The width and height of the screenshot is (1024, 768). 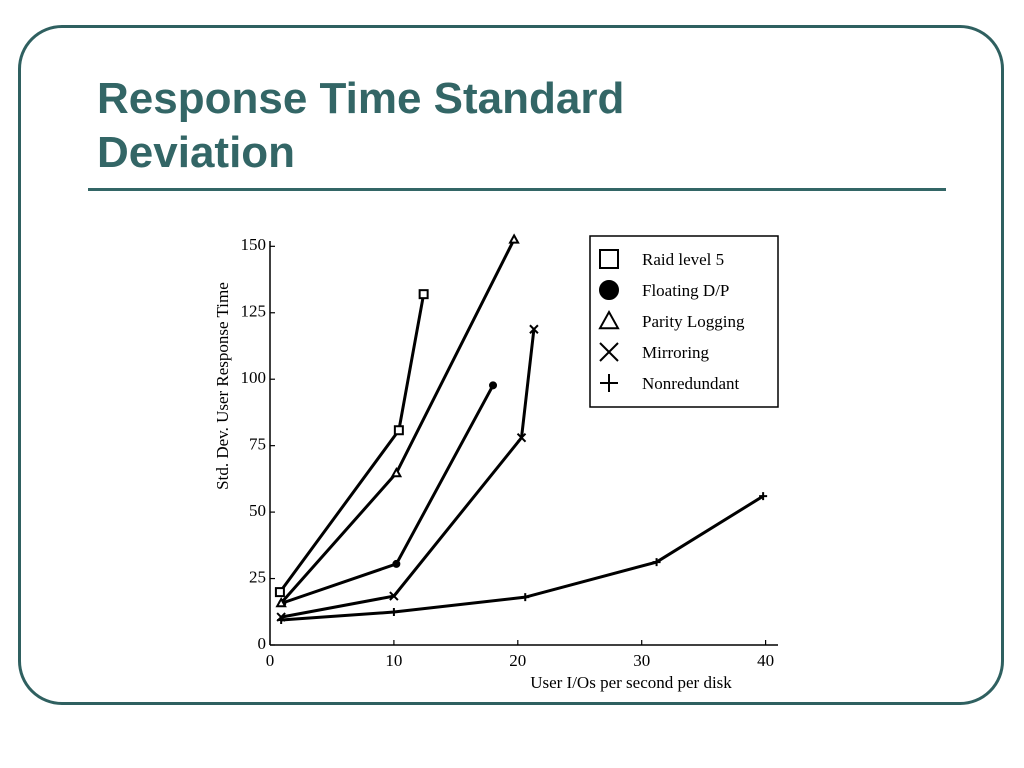 I want to click on legend-label: Nonredundant, so click(x=691, y=383).